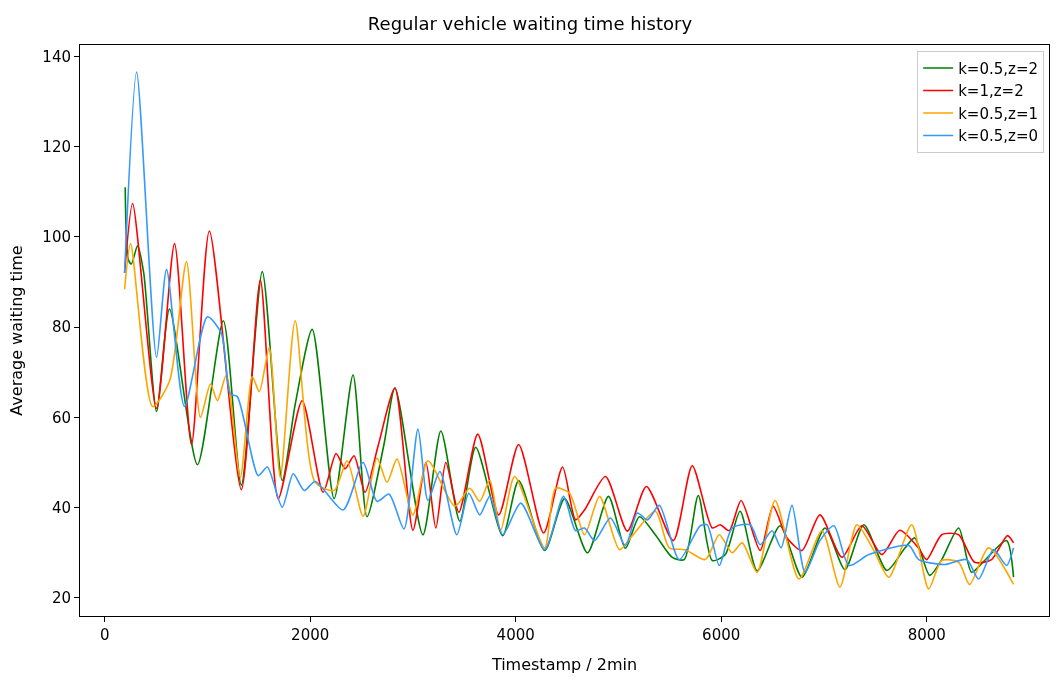 The width and height of the screenshot is (1060, 680). Describe the element at coordinates (564, 664) in the screenshot. I see `x-axis-title: Timestamp / 2min` at that location.